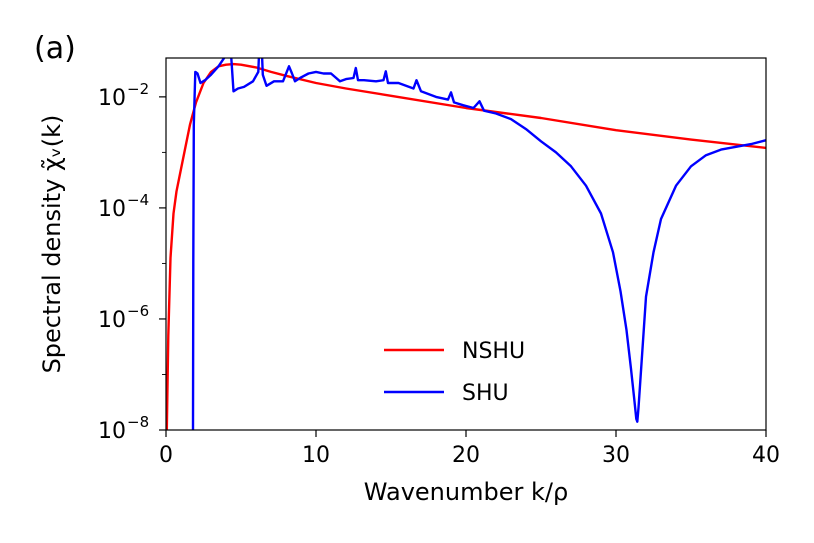 The image size is (814, 543). I want to click on legend-label-nshu: NSHU, so click(493, 351).